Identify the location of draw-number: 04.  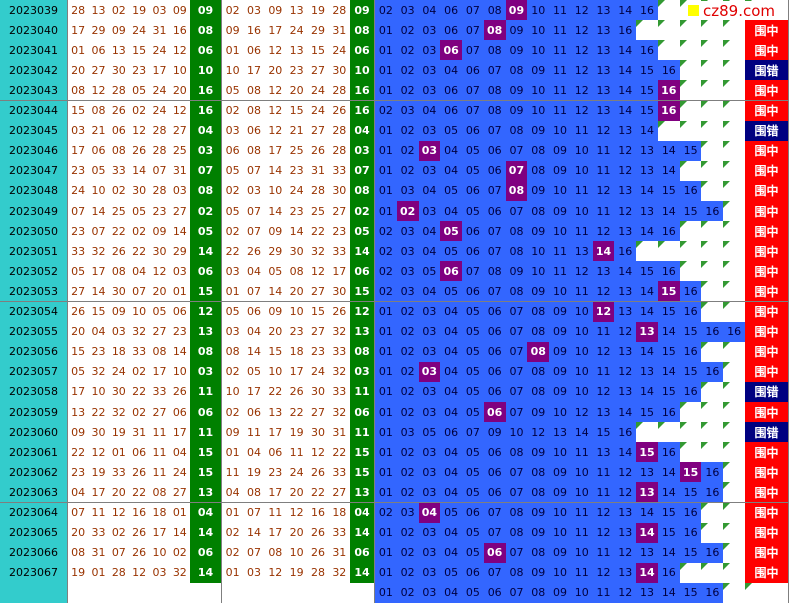
(79, 493).